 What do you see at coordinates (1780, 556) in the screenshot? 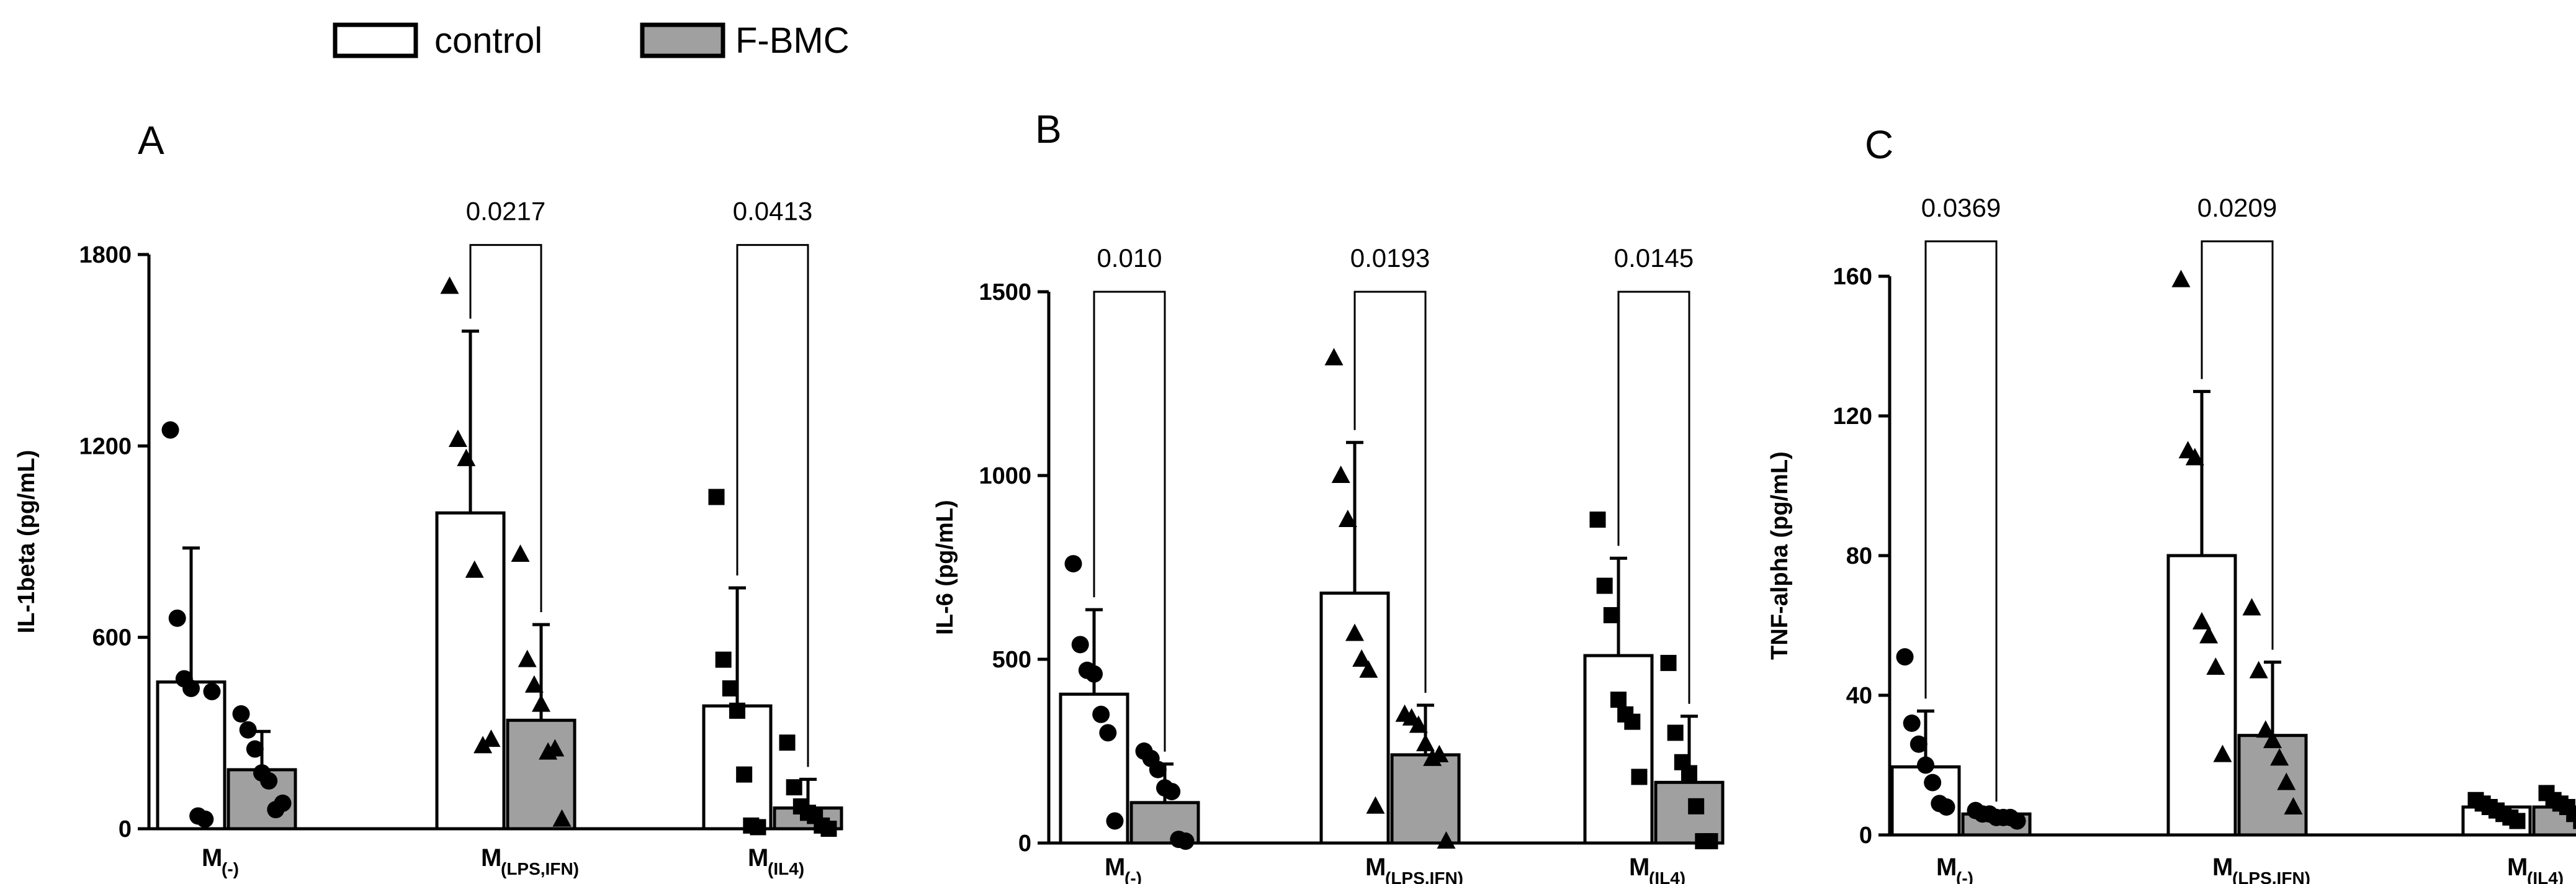
I see `y-axis-label: TNF-alpha (pg/mL)` at bounding box center [1780, 556].